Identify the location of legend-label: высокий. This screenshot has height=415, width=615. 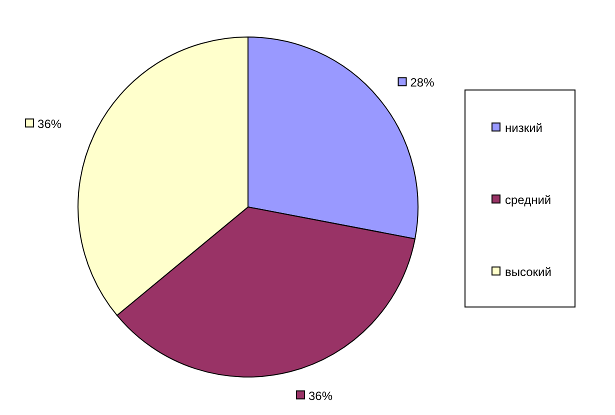
(528, 272).